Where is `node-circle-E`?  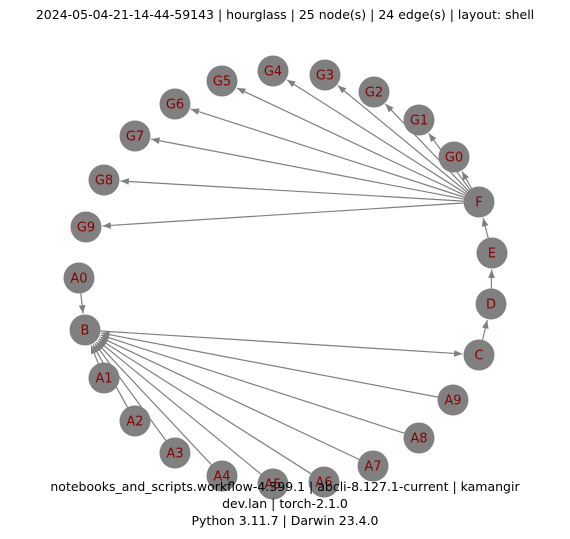 node-circle-E is located at coordinates (492, 253).